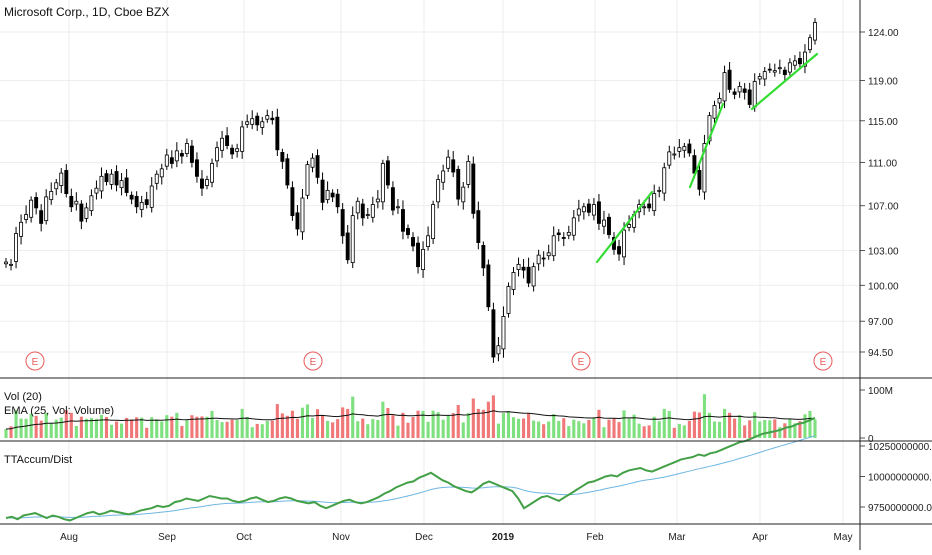  What do you see at coordinates (883, 122) in the screenshot?
I see `price-tick-label: 115.00` at bounding box center [883, 122].